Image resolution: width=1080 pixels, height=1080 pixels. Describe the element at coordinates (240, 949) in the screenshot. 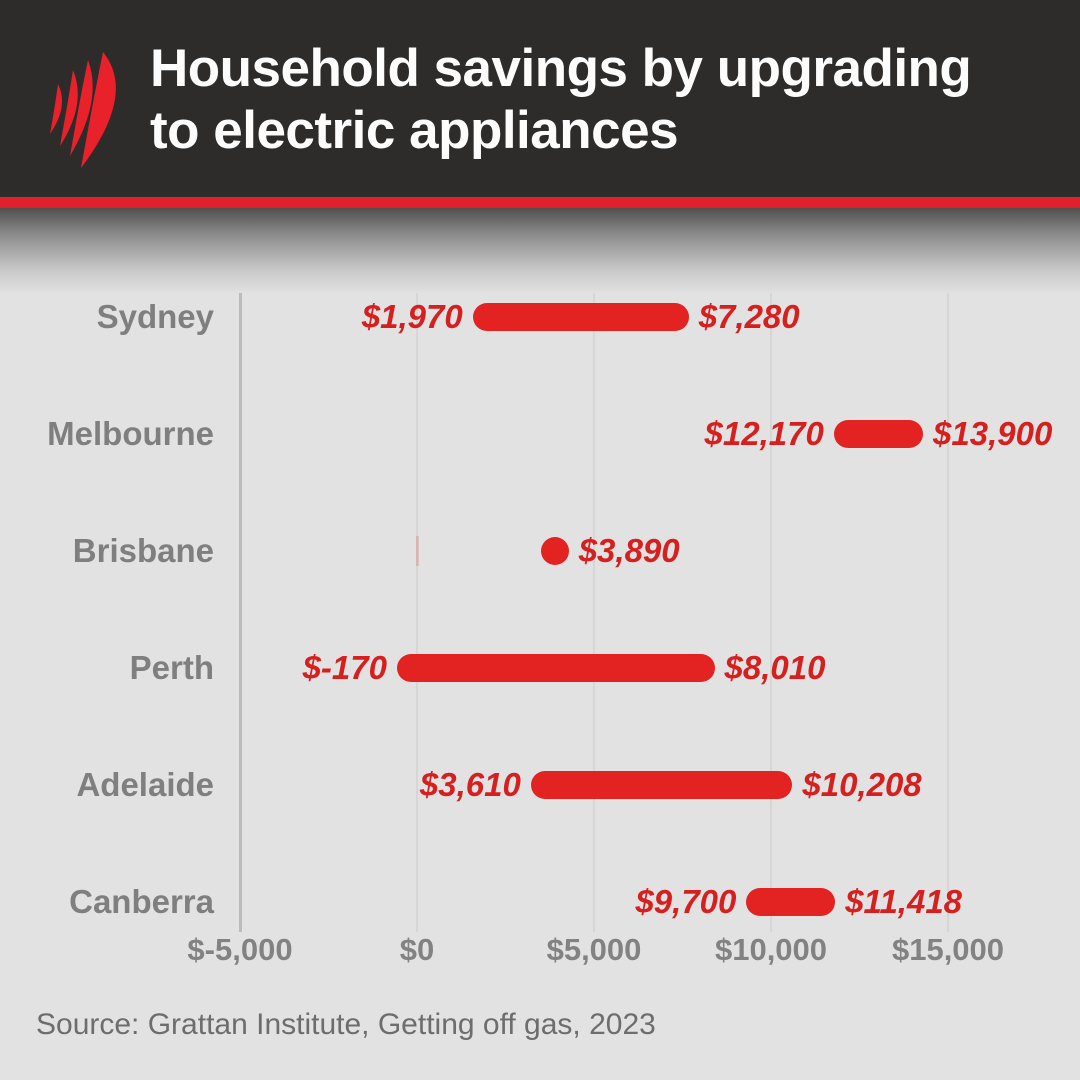

I see `x-tick-label: $-5,000` at that location.